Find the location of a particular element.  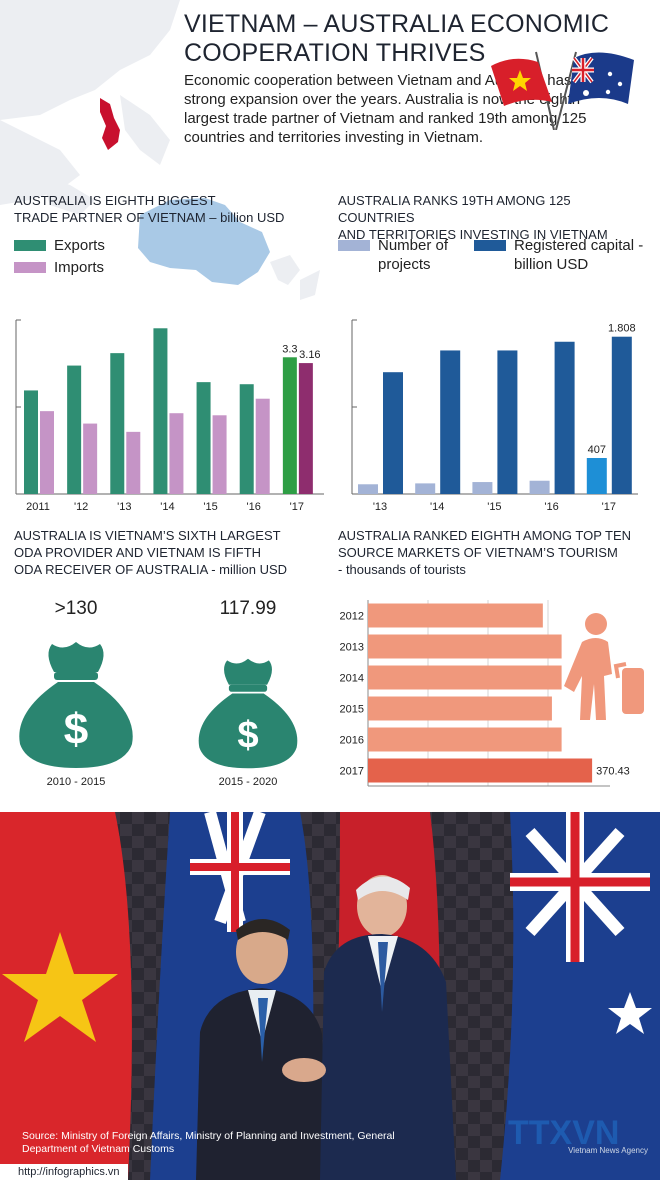

tourism-title-line-2: SOURCE MARKETS OF VIETNAM’S TOURISM is located at coordinates (478, 552).